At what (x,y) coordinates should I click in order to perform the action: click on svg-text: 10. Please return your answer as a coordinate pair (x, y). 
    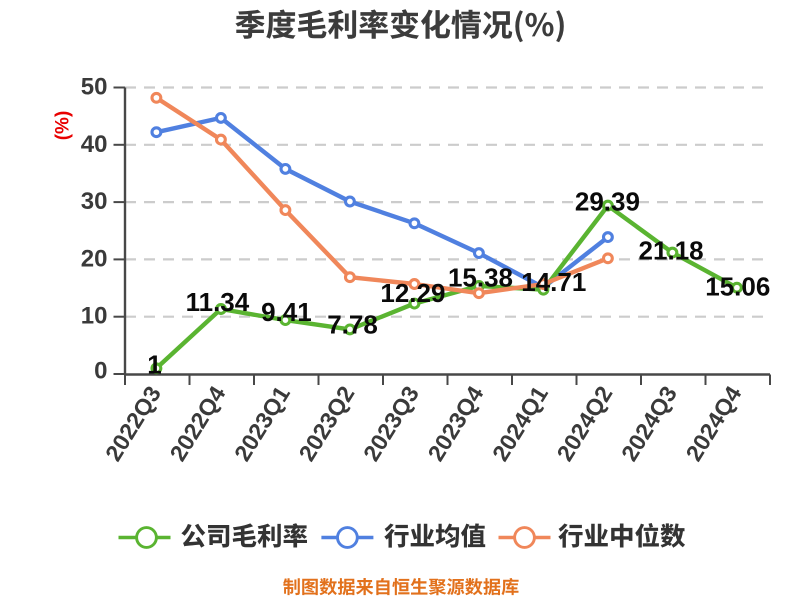
    Looking at the image, I should click on (94, 316).